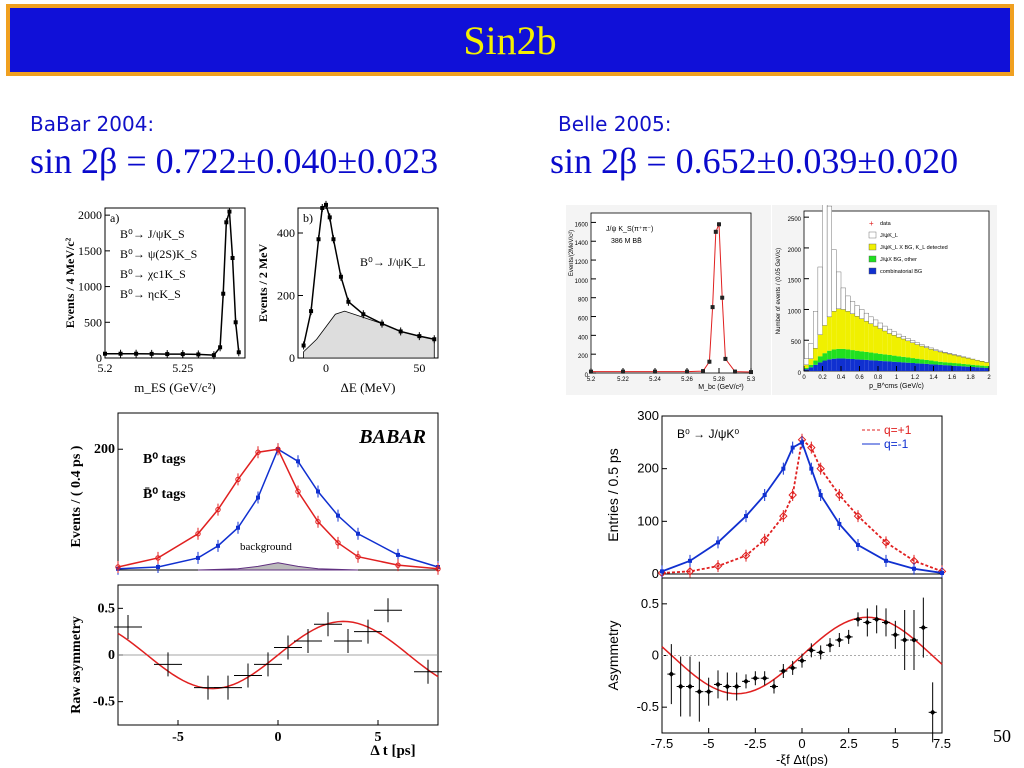  Describe the element at coordinates (801, 743) in the screenshot. I see `belle-asym-xtick-label: 0` at that location.